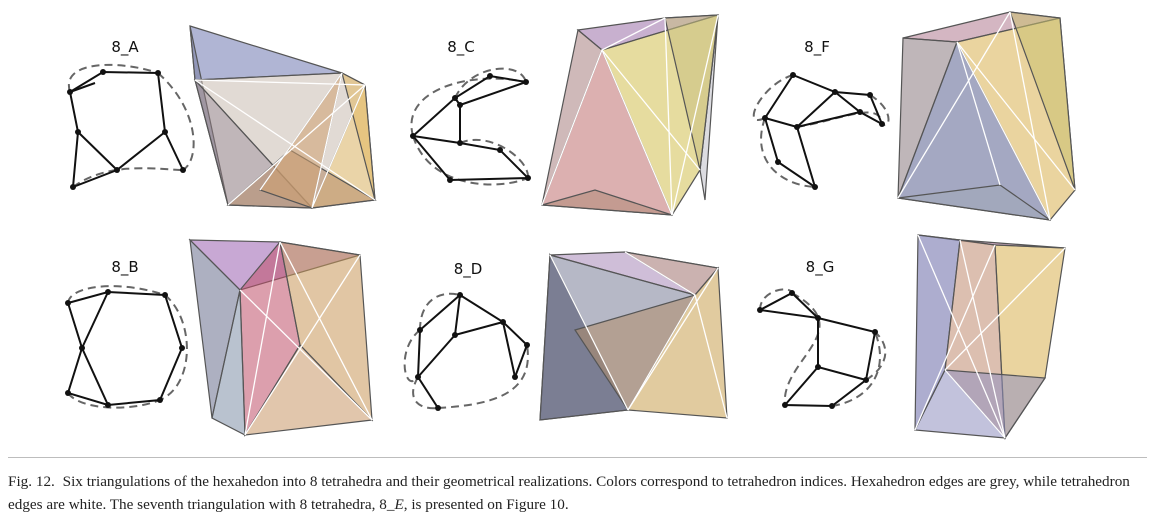  Describe the element at coordinates (466, 351) in the screenshot. I see `graph-8d` at that location.